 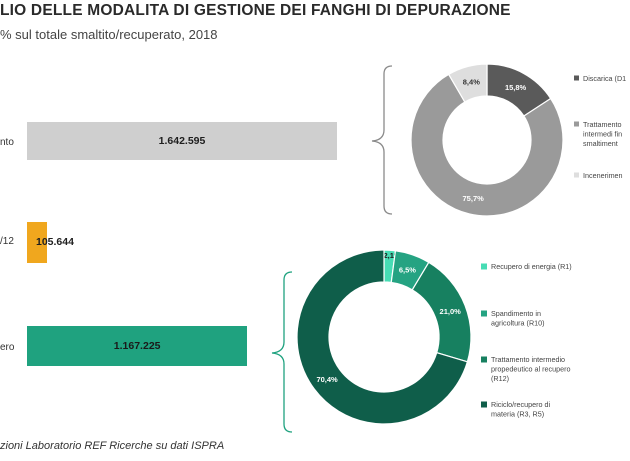 I want to click on slice-value-label: 15,8%, so click(x=516, y=87).